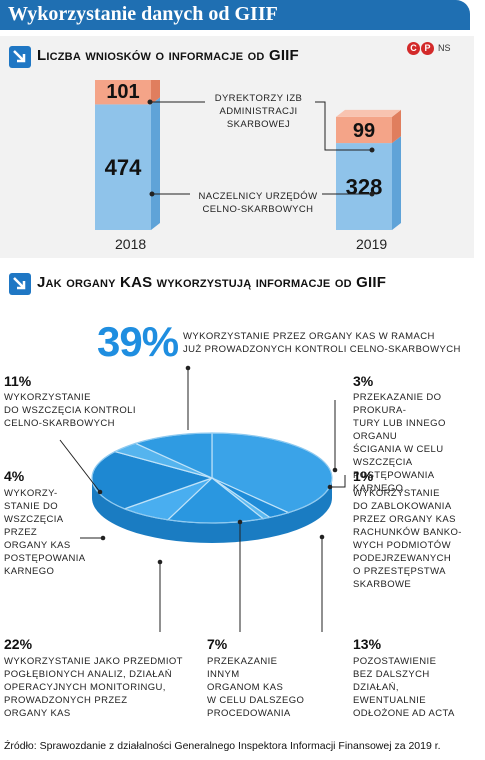  What do you see at coordinates (21, 532) in the screenshot?
I see `label-4-line: przez` at bounding box center [21, 532].